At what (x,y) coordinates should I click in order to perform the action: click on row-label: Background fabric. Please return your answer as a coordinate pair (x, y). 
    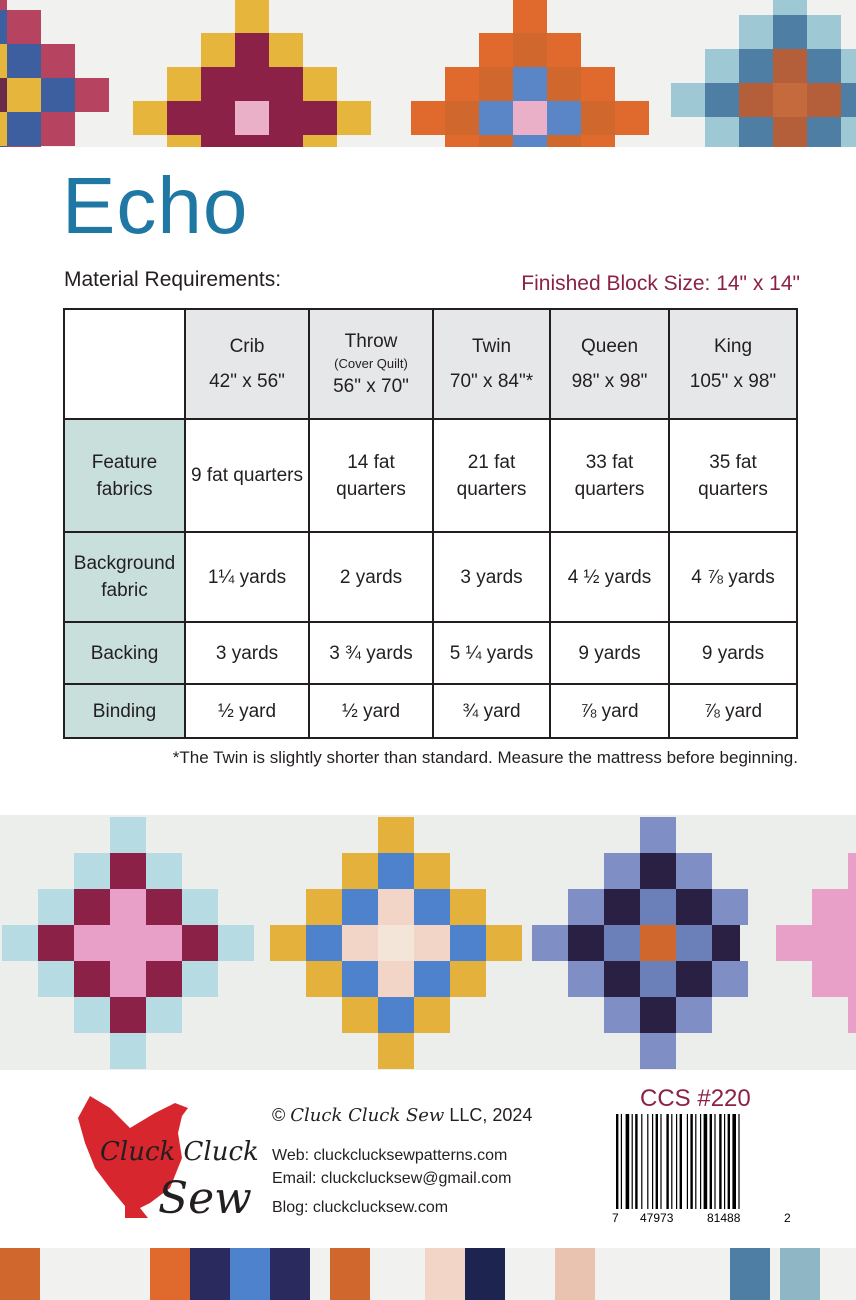
    Looking at the image, I should click on (124, 577).